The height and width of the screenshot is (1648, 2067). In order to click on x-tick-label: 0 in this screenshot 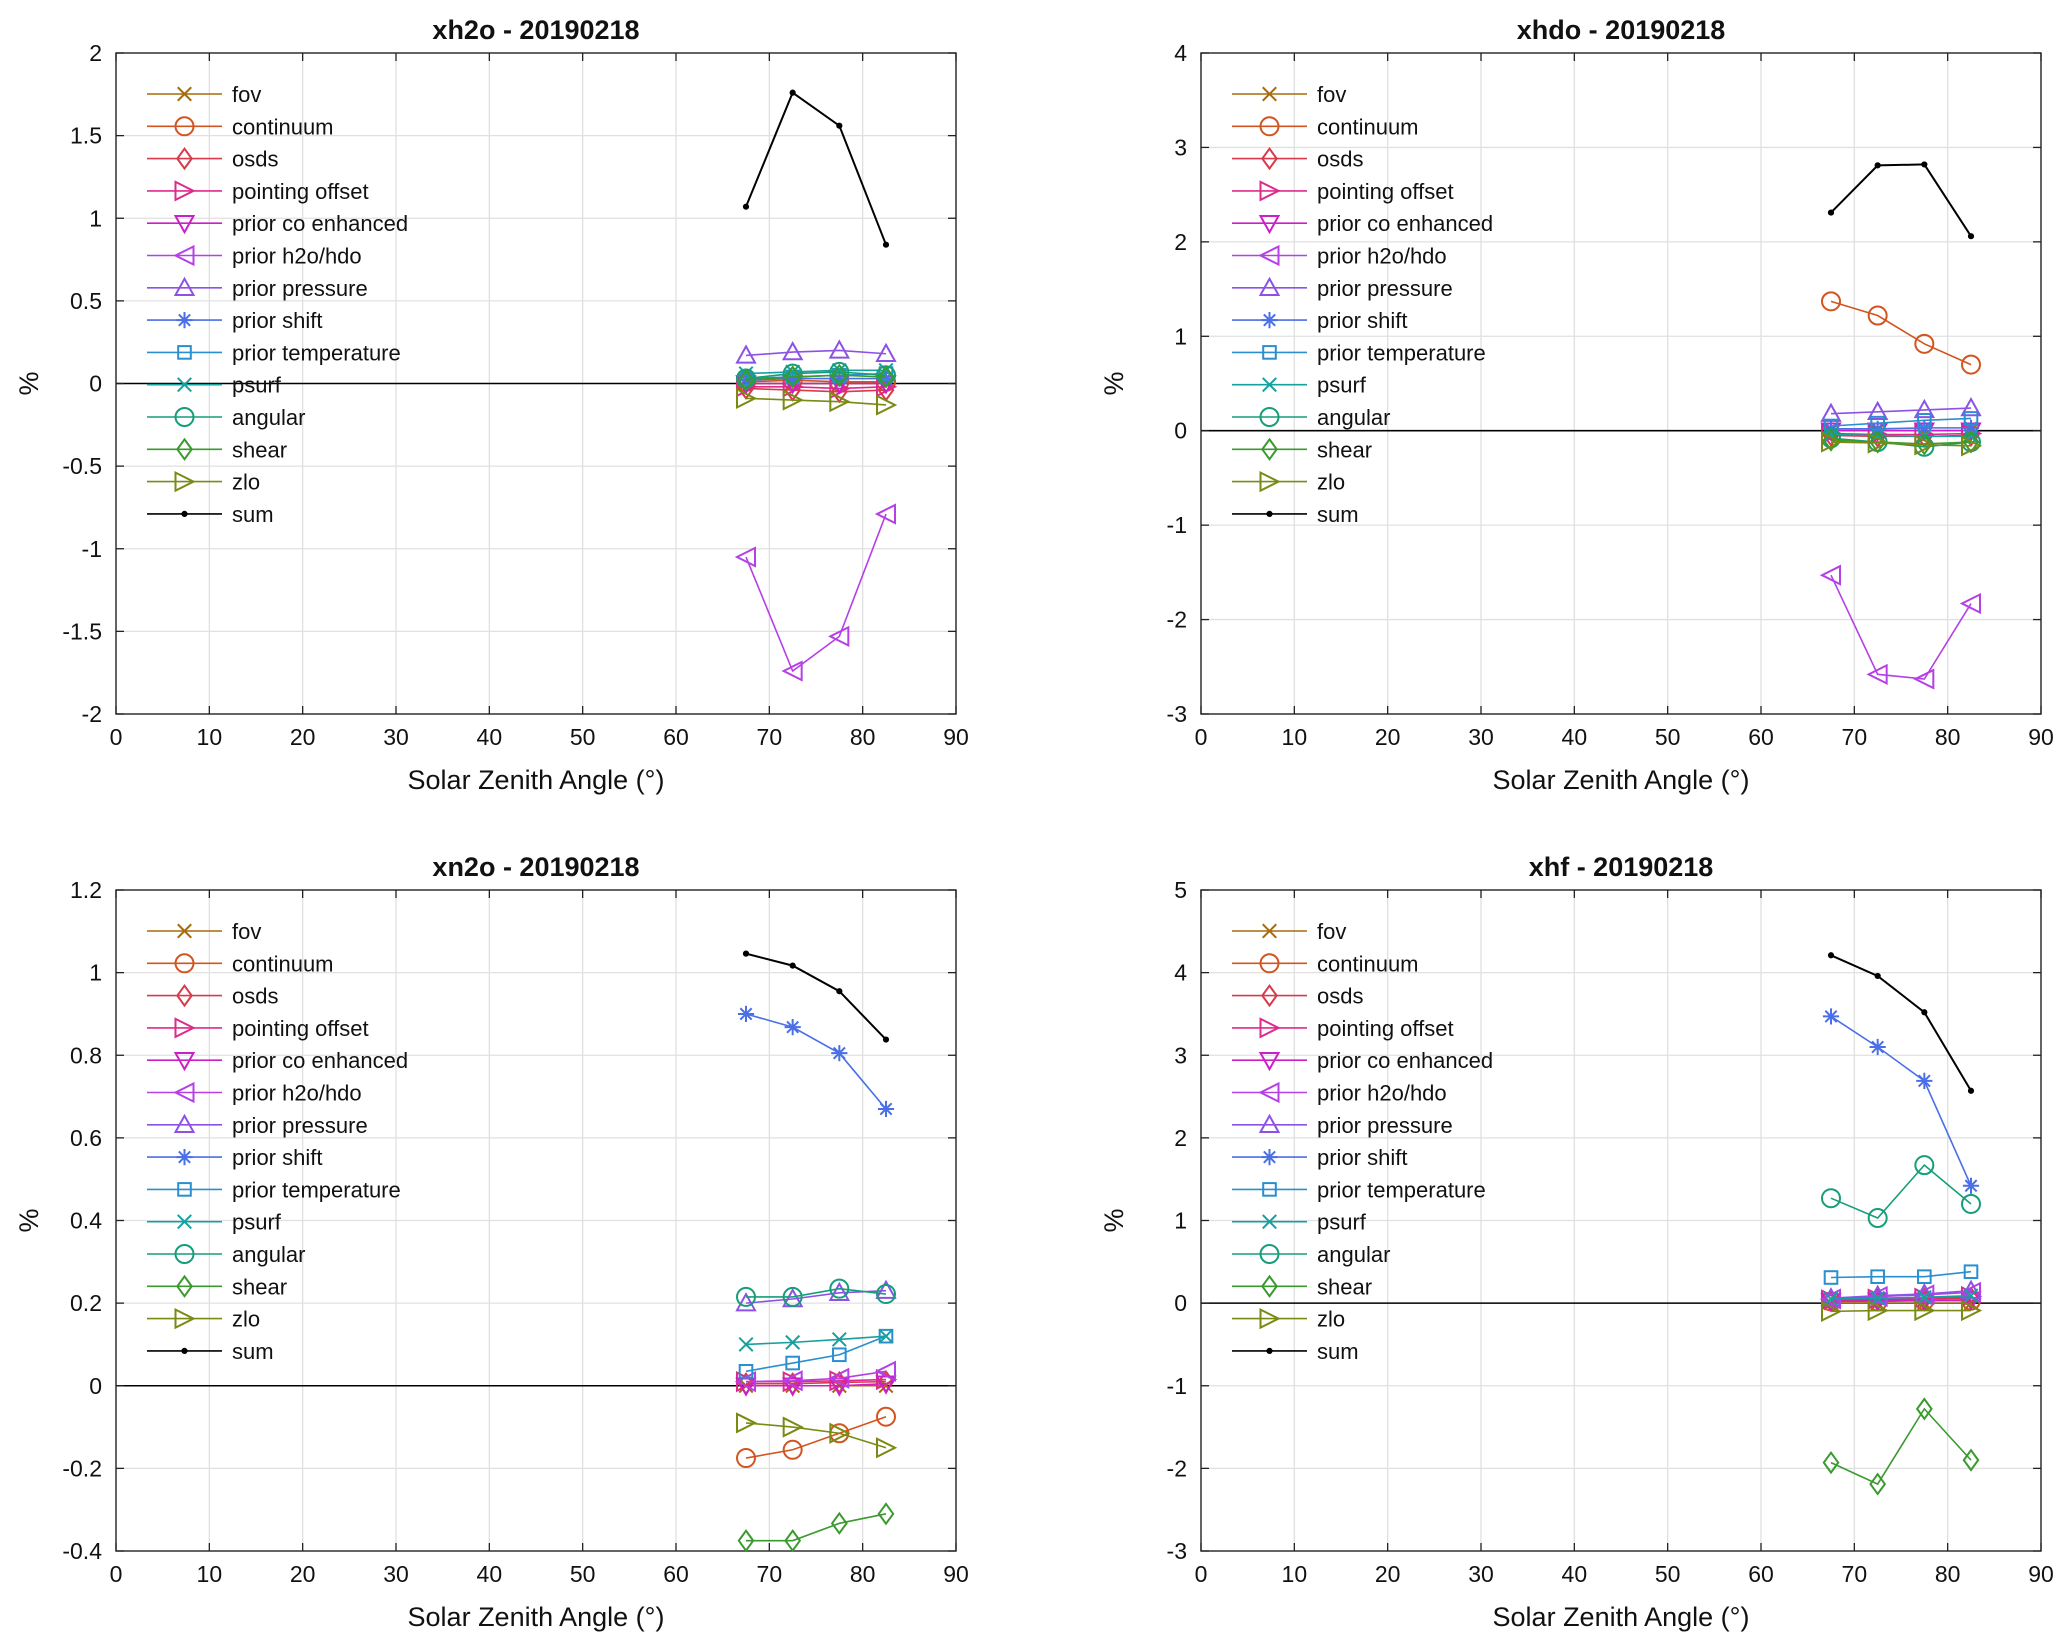, I will do `click(1201, 737)`.